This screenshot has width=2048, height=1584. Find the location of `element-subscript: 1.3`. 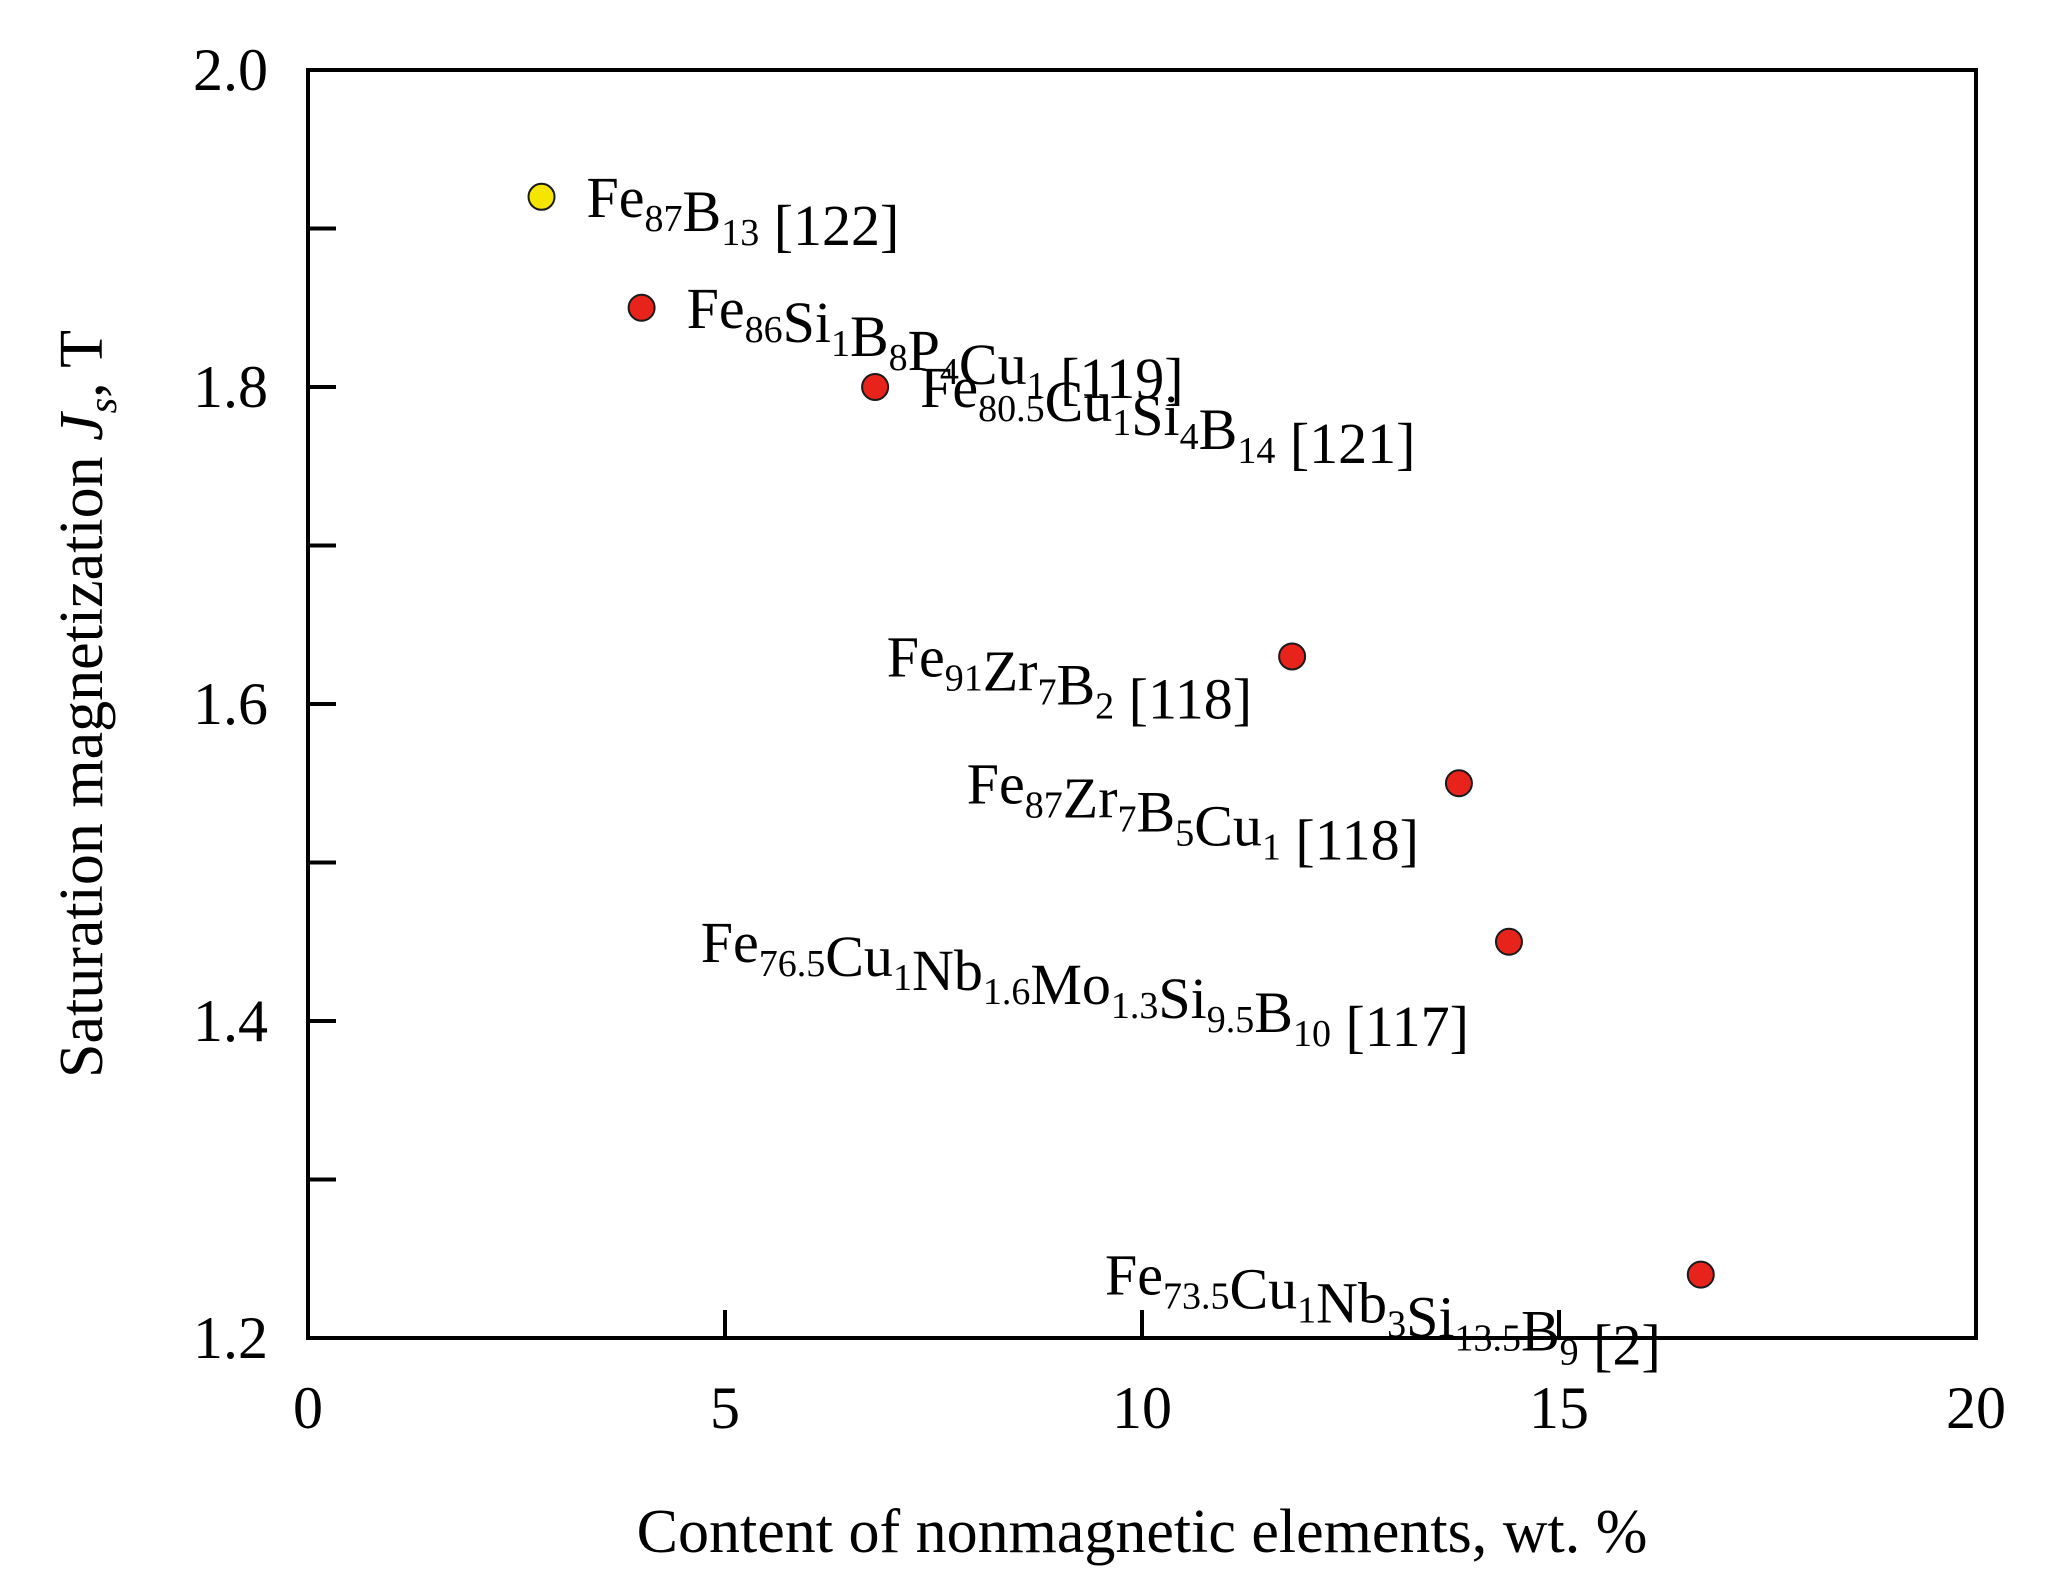

element-subscript: 1.3 is located at coordinates (1135, 1006).